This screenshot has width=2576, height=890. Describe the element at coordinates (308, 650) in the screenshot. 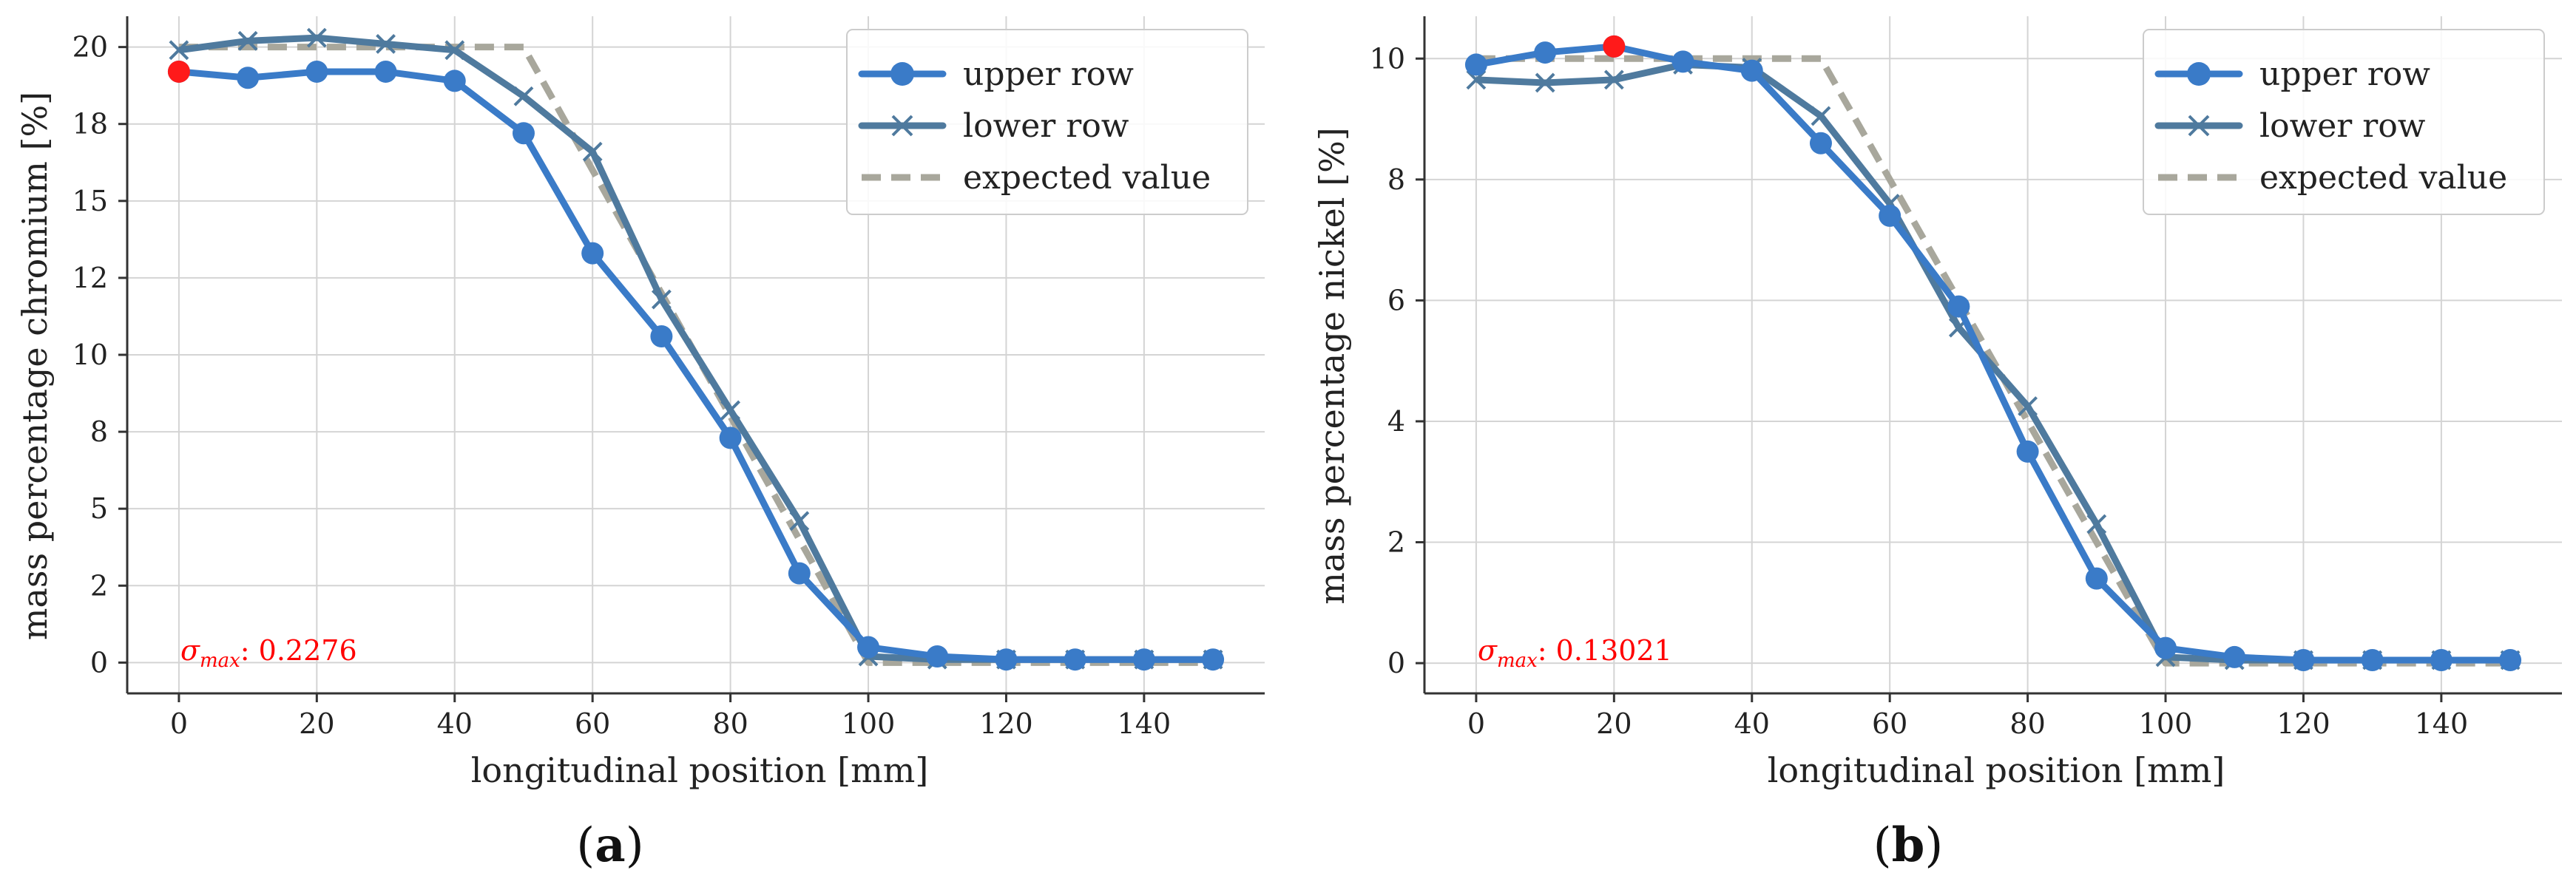

I see `sigma-value: 0.2276` at that location.